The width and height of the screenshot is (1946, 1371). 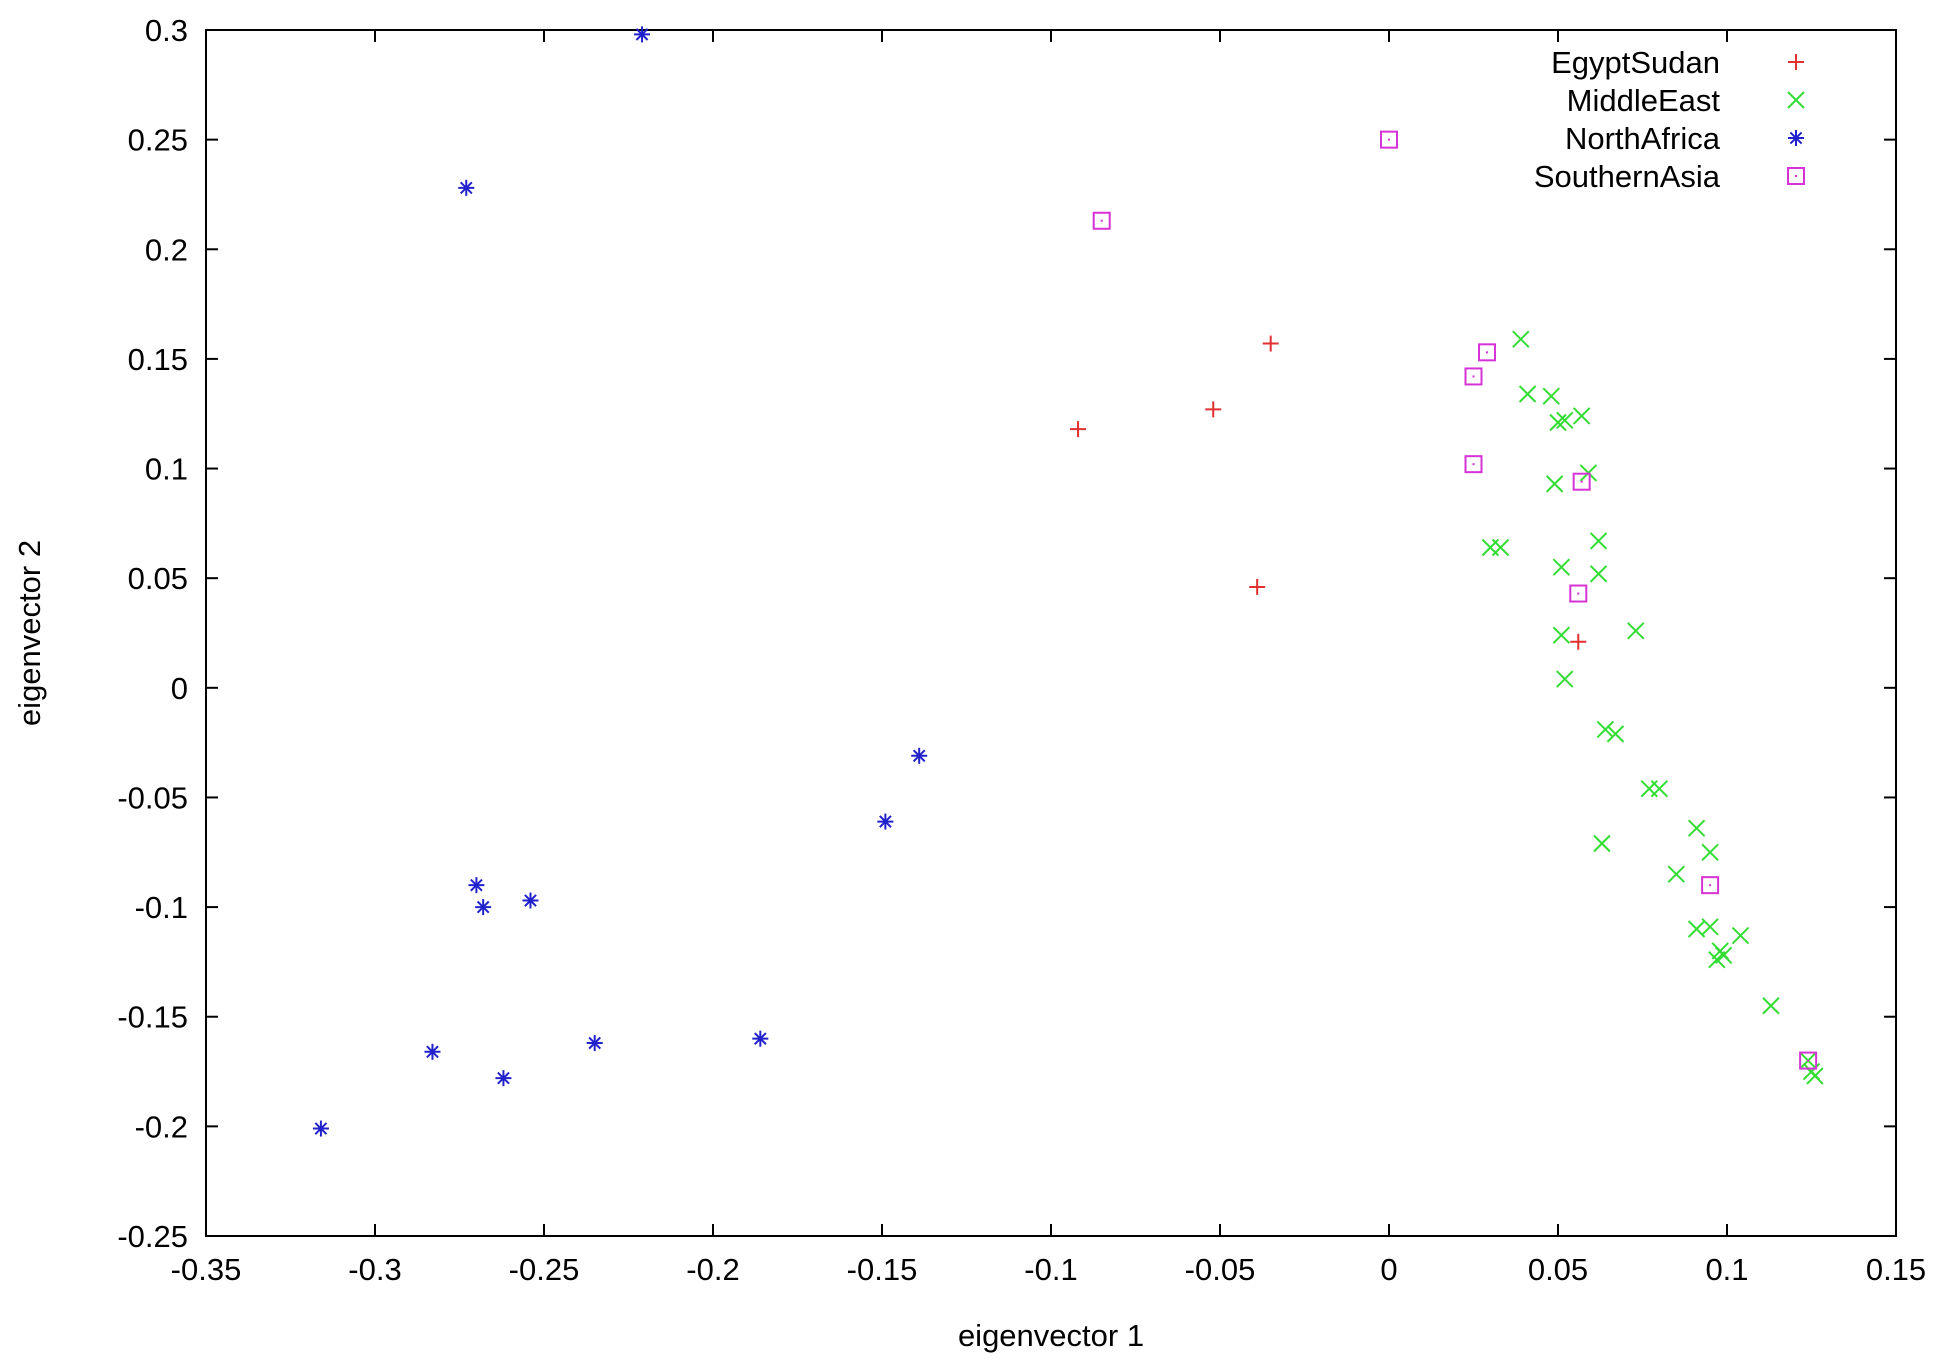 I want to click on y-tick-label: 0.3, so click(x=166, y=30).